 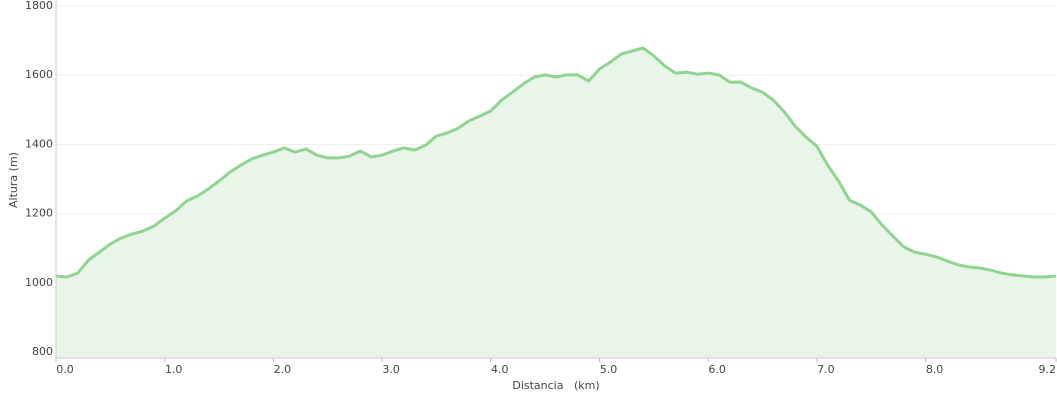 What do you see at coordinates (13, 180) in the screenshot?
I see `y-axis-title: Altura (m)` at bounding box center [13, 180].